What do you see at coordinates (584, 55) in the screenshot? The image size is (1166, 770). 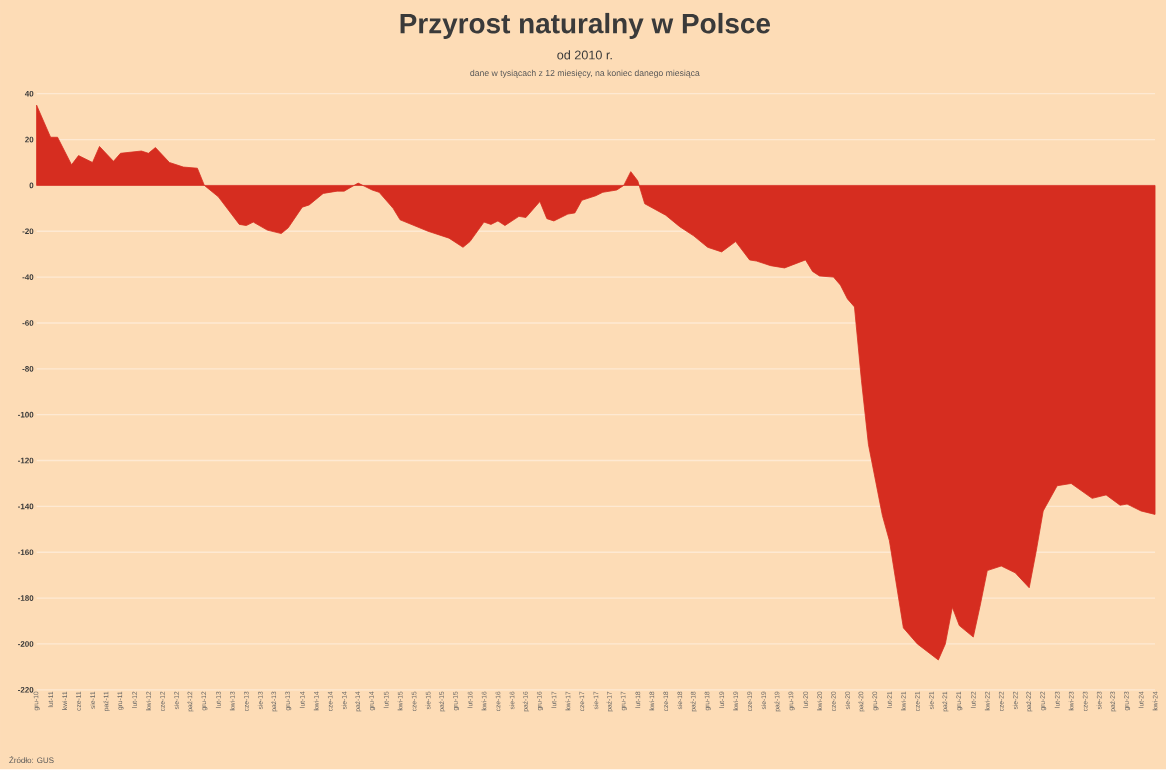 I see `chart-subtitle: od 2010 r.` at bounding box center [584, 55].